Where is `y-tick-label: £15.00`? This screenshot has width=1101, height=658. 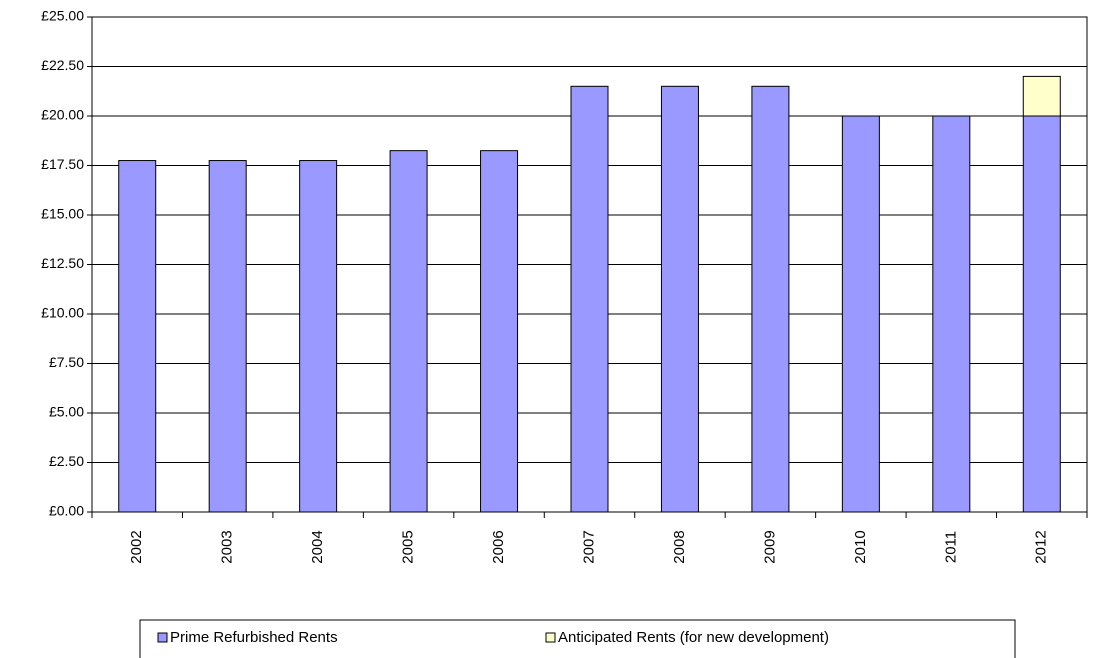
y-tick-label: £15.00 is located at coordinates (62, 214).